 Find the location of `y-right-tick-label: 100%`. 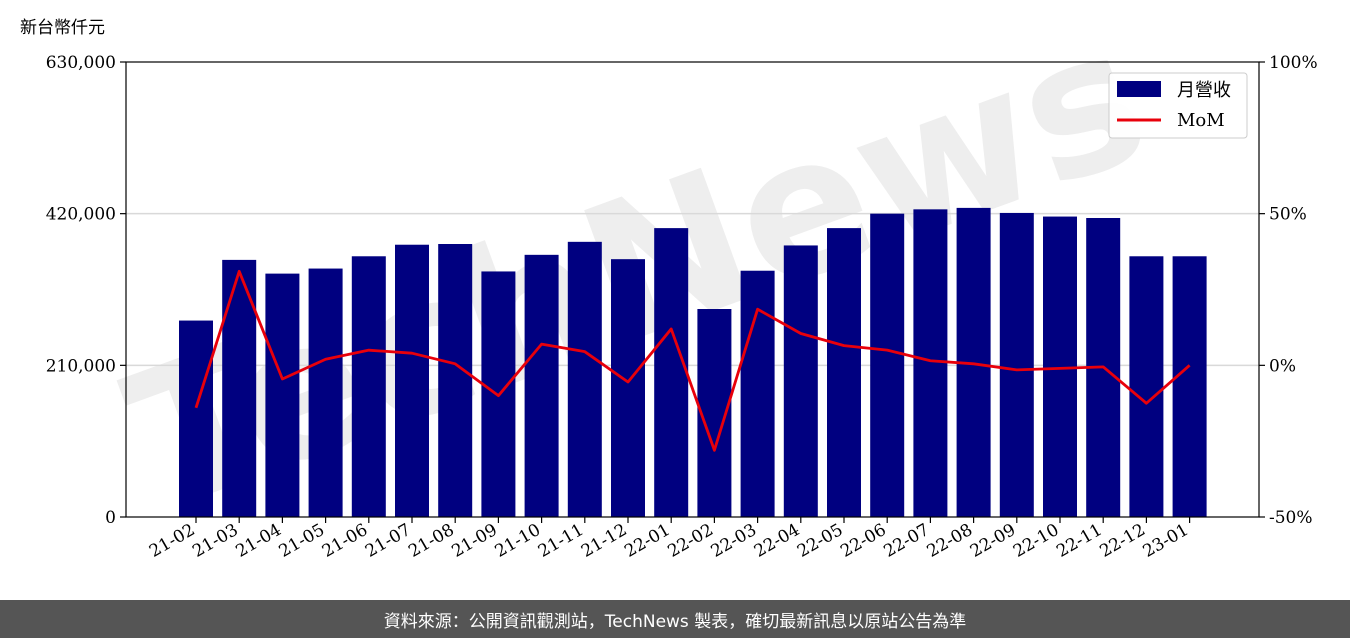

y-right-tick-label: 100% is located at coordinates (1293, 63).